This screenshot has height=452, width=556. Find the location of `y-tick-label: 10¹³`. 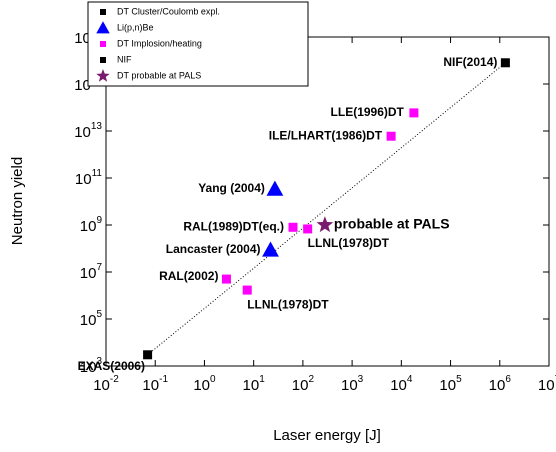

y-tick-label: 10¹³ is located at coordinates (88, 131).